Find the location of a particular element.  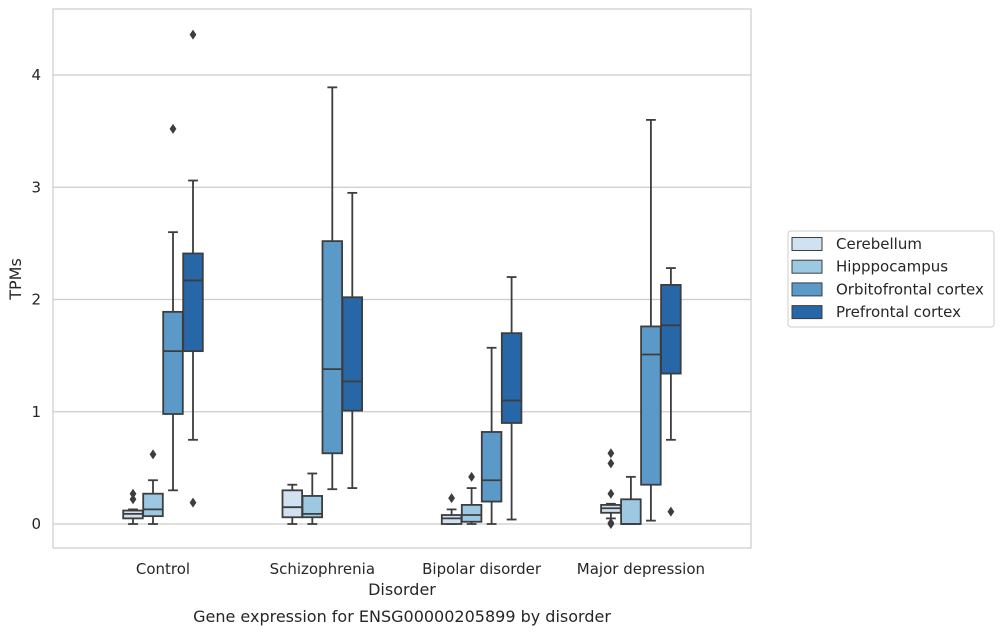

y-tick-label: 2 is located at coordinates (36, 300).